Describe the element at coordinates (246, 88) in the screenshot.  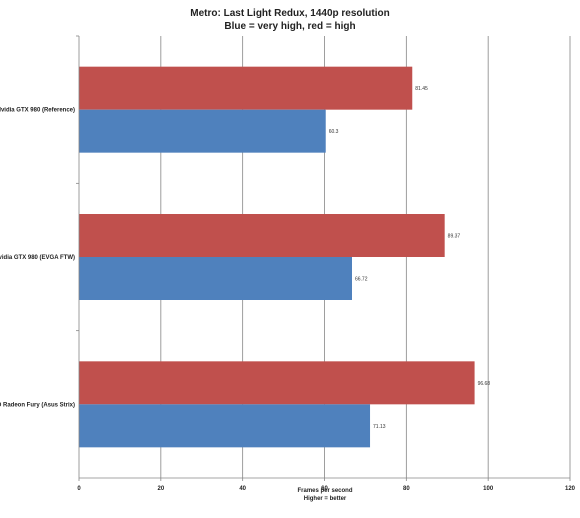
I see `bar-s0-c0` at that location.